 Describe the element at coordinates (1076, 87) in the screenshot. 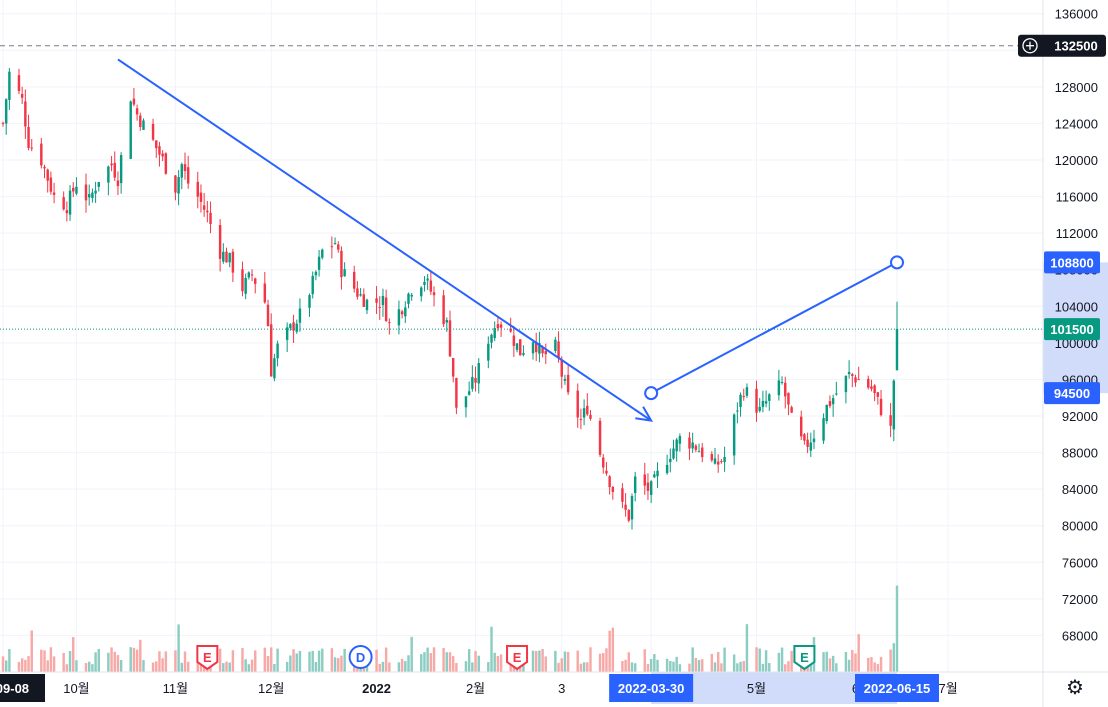

I see `y-tick-label: 128000` at that location.